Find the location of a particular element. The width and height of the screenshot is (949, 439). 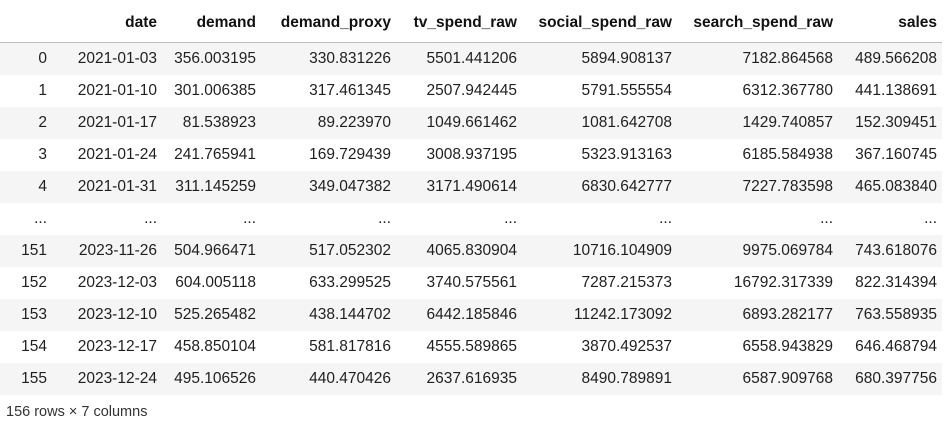

table-cell: 2021-01-10 is located at coordinates (117, 90).